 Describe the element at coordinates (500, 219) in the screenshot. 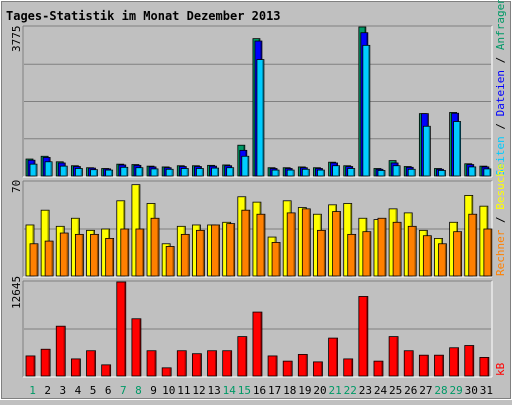

I see `visits-legend: Rechner / Besuche` at that location.